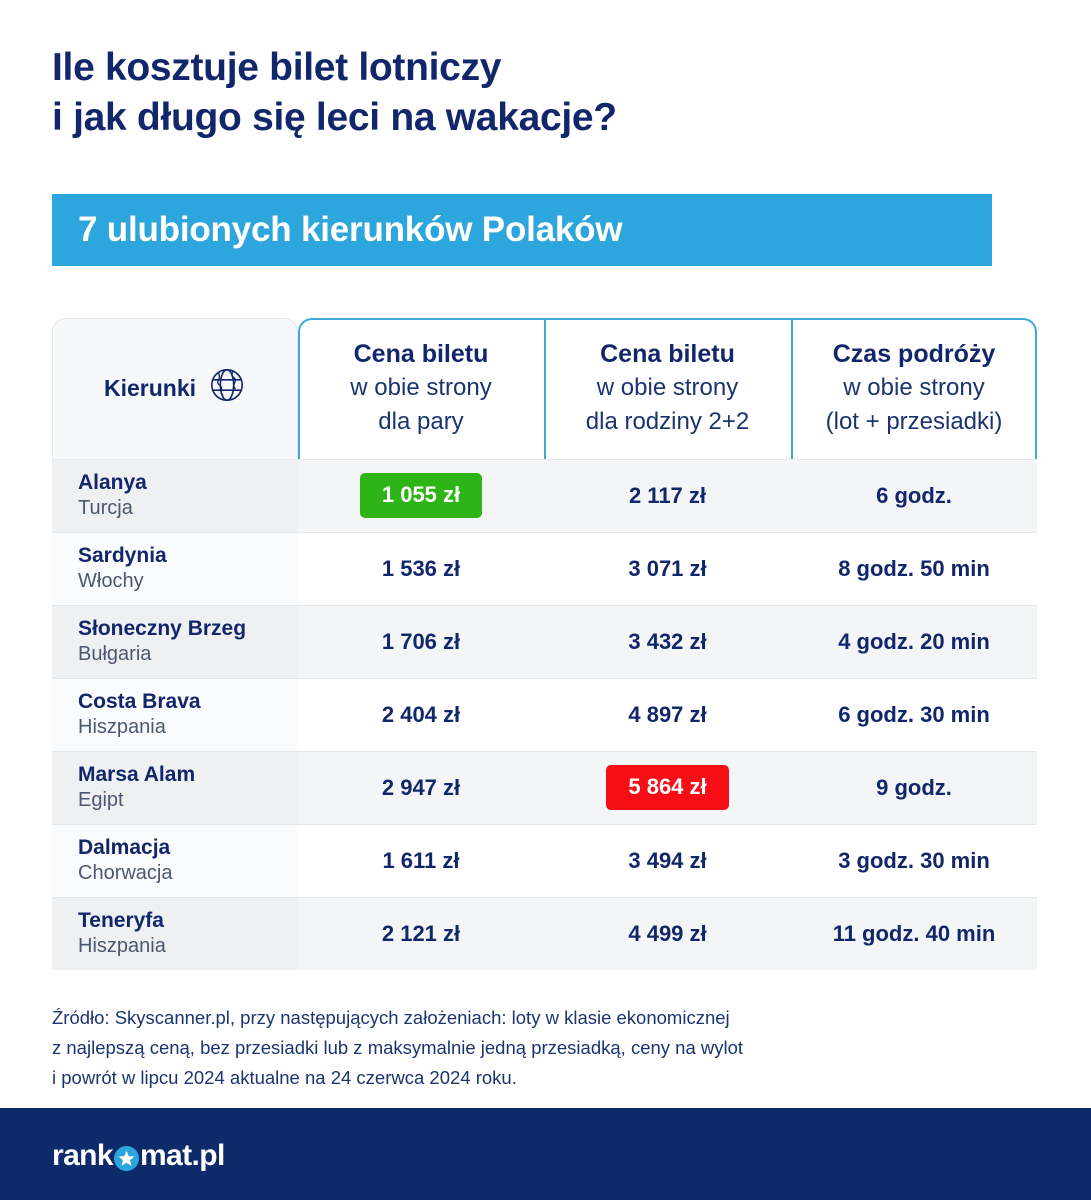 The height and width of the screenshot is (1200, 1091). What do you see at coordinates (101, 800) in the screenshot?
I see `destination-country: Egipt` at bounding box center [101, 800].